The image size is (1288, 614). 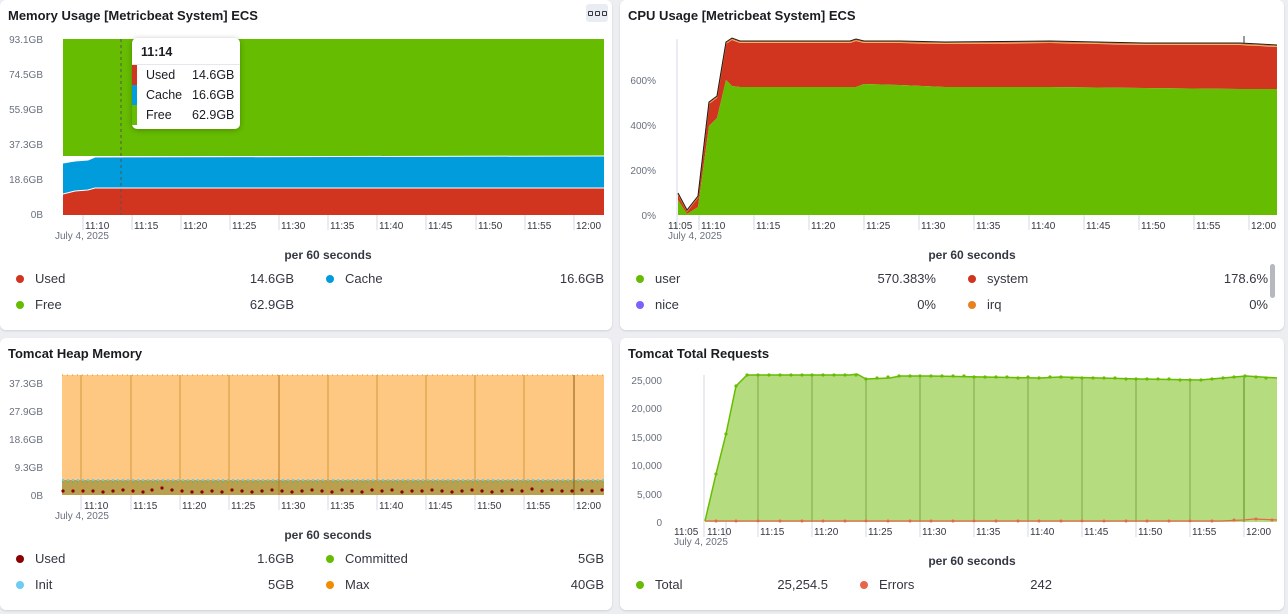 What do you see at coordinates (275, 558) in the screenshot?
I see `legend-value: 1.6GB` at bounding box center [275, 558].